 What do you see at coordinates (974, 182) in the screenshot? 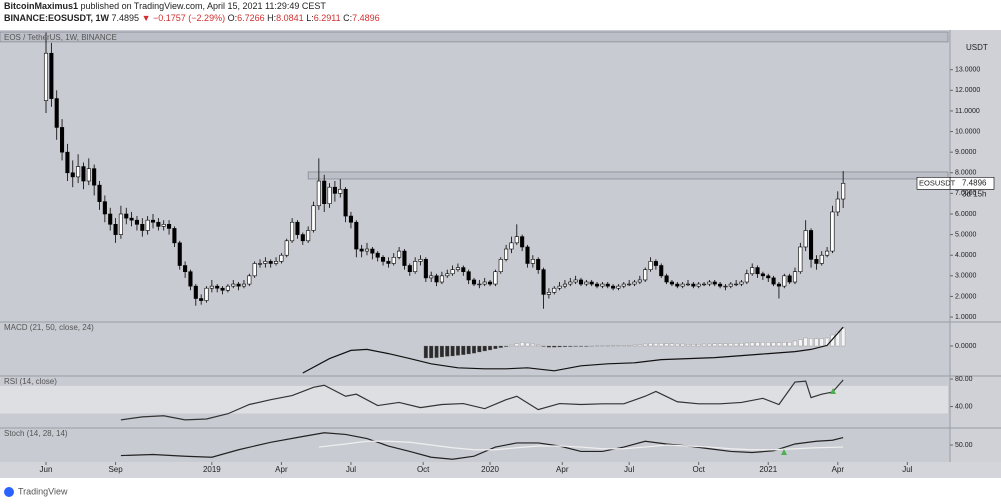
I see `last-price: 7.4896` at bounding box center [974, 182].